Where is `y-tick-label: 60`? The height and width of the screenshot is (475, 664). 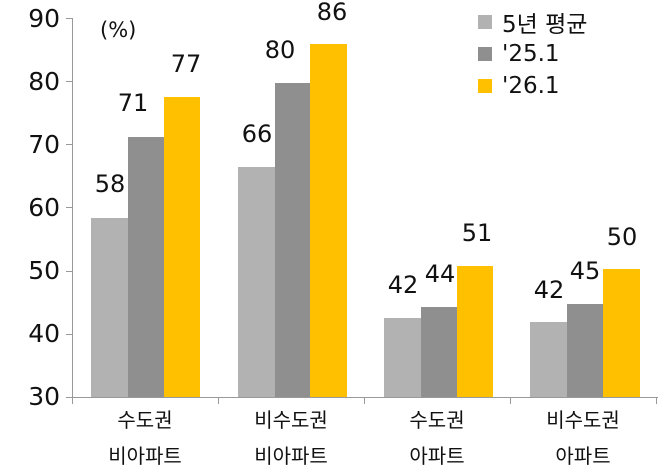 y-tick-label: 60 is located at coordinates (44, 207).